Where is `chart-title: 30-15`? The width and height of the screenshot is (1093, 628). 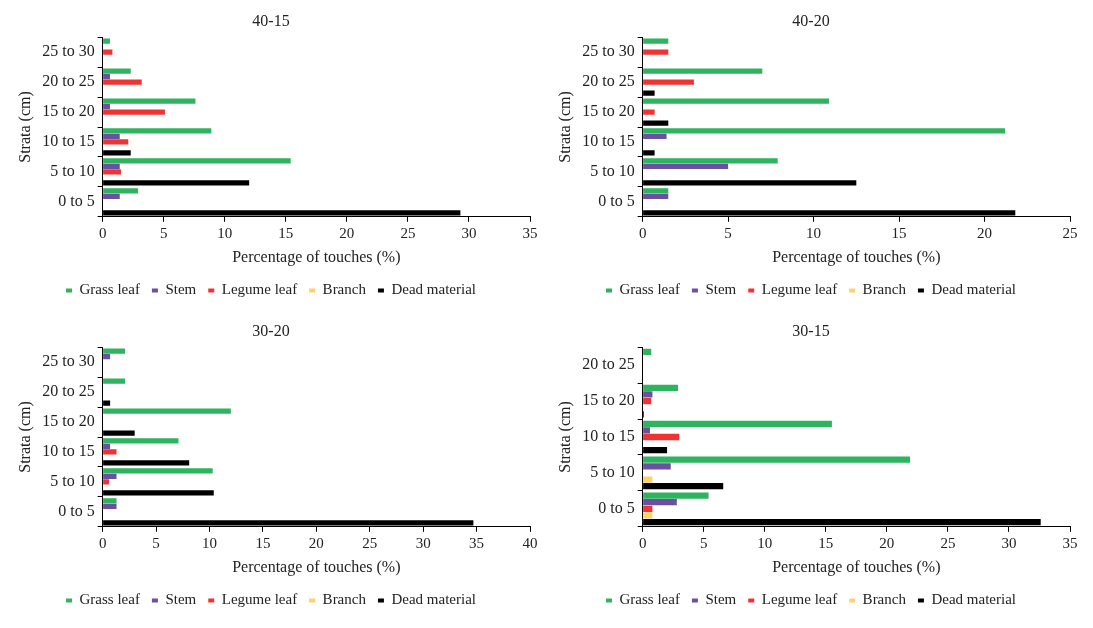
chart-title: 30-15 is located at coordinates (811, 330).